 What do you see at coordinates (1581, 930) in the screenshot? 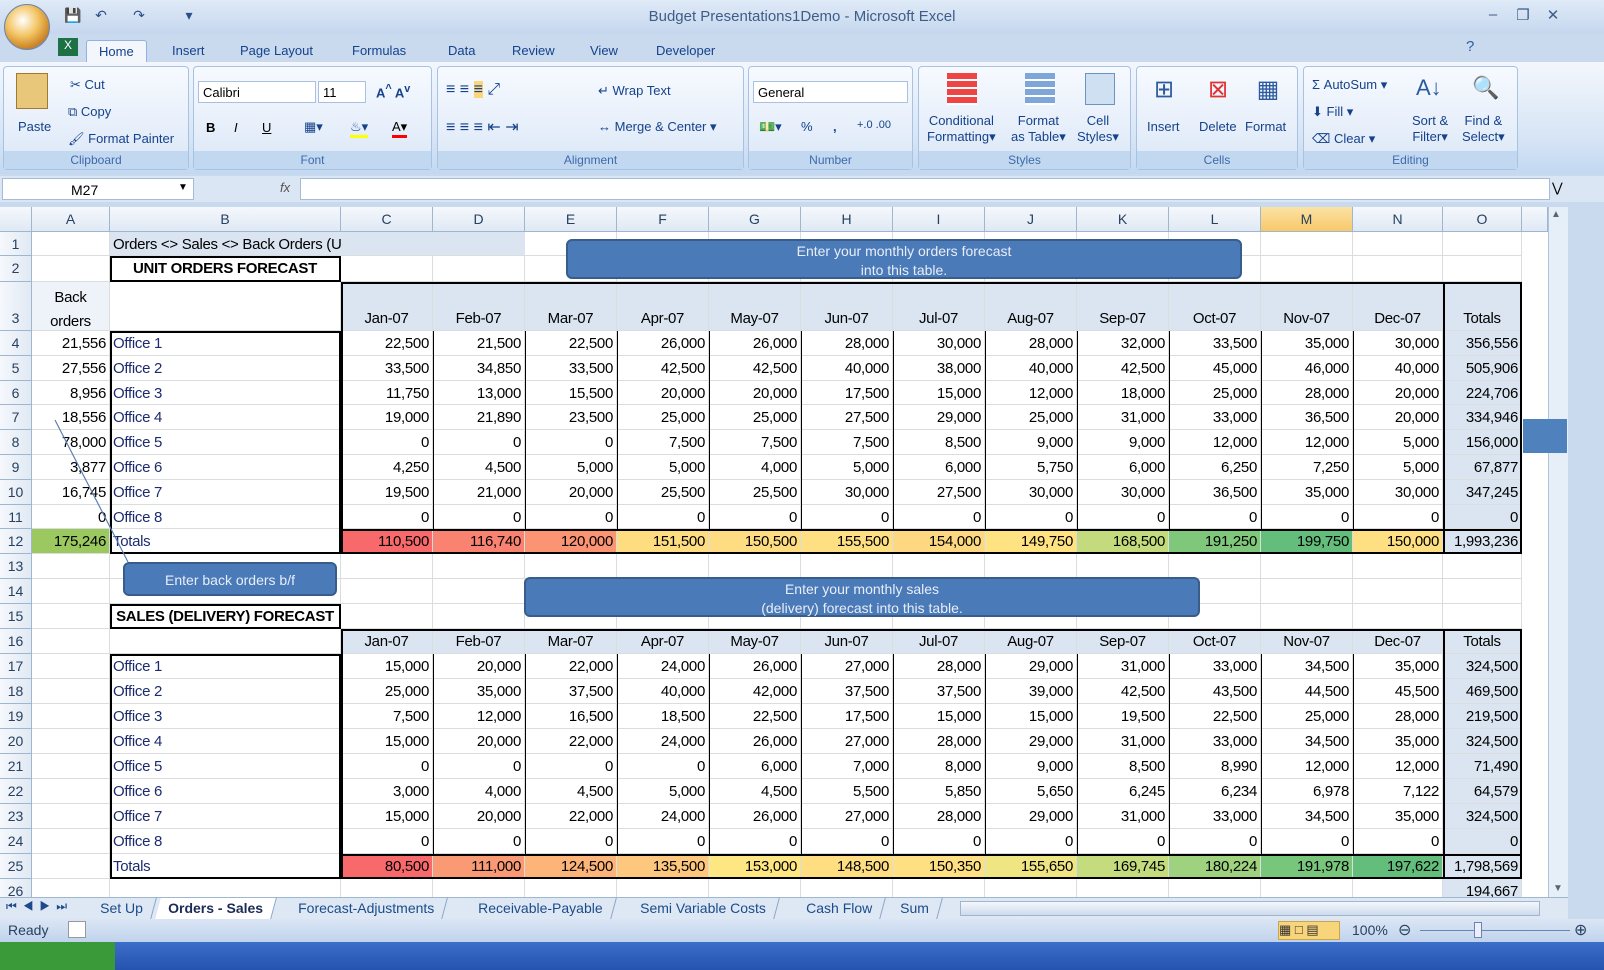
I see `zoom-in-icon: ⊕` at bounding box center [1581, 930].